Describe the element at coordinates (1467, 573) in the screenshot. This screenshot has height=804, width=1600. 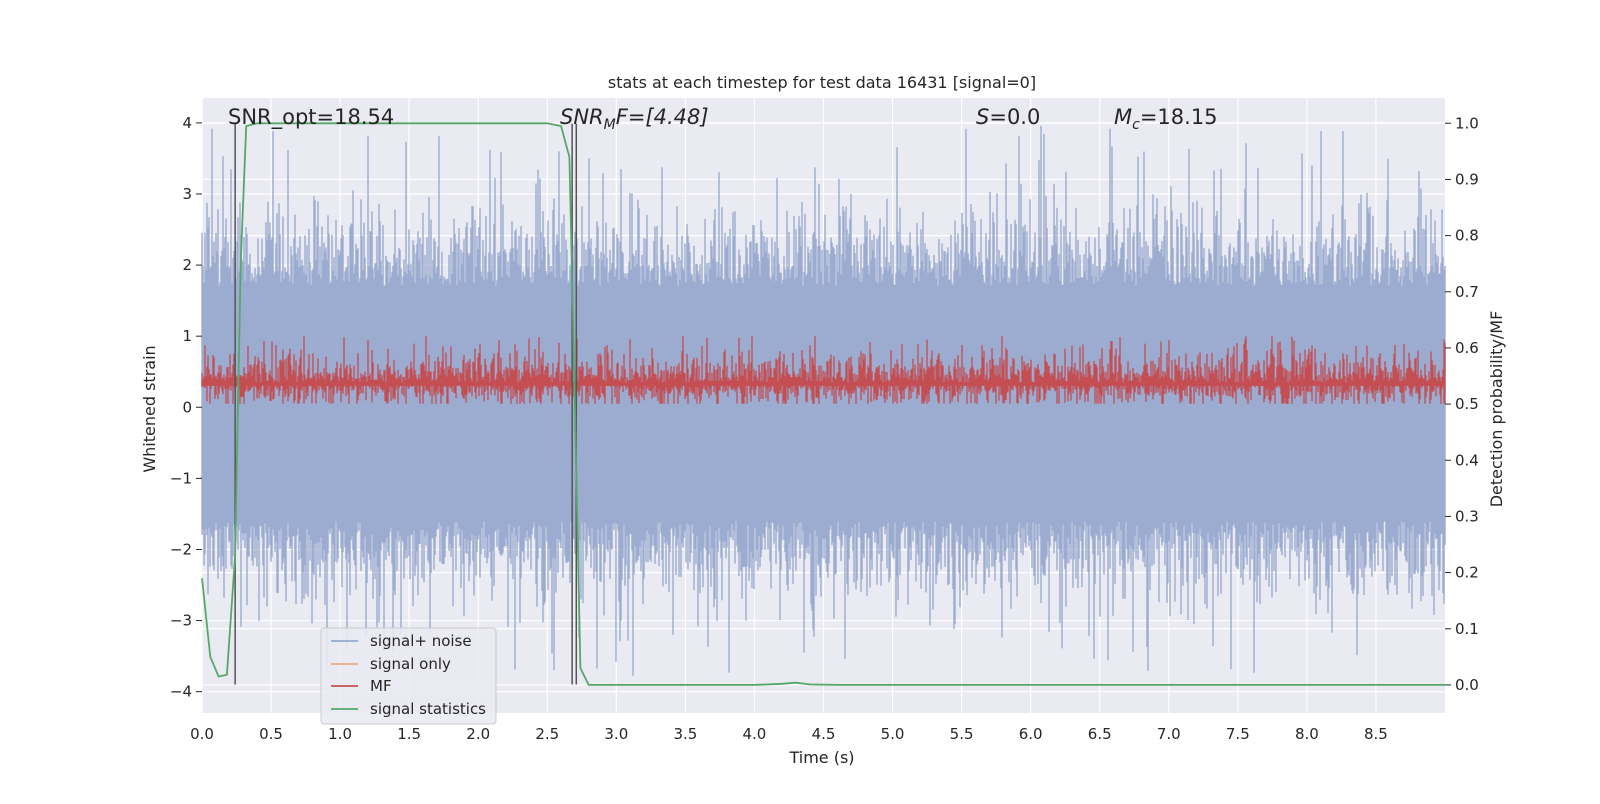
I see `y2-tick-label: 0.2` at that location.